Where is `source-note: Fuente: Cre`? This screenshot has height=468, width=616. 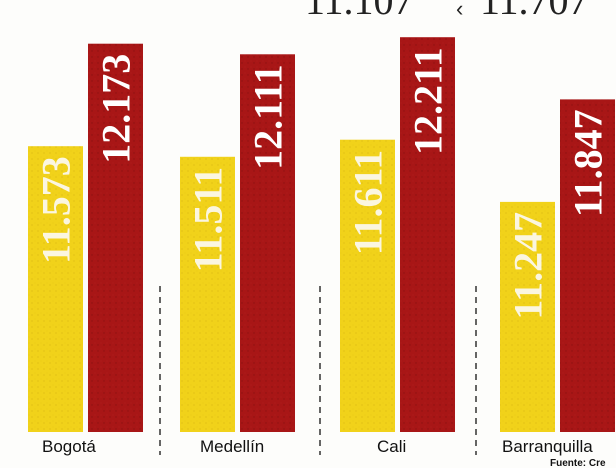 source-note: Fuente: Cre is located at coordinates (578, 463).